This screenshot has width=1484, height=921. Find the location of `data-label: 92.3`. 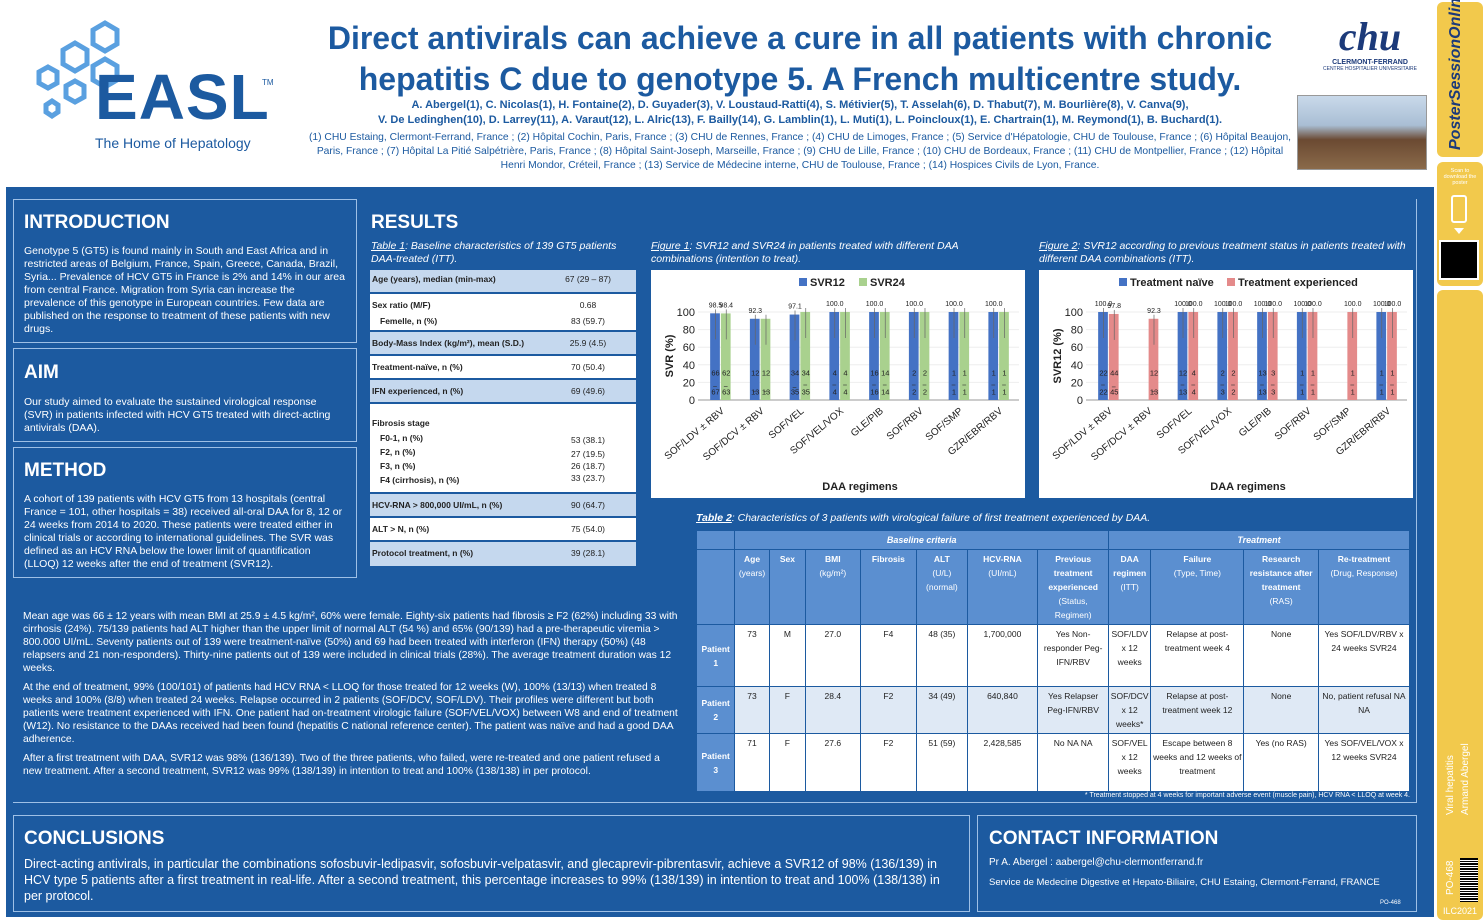

data-label: 92.3 is located at coordinates (1154, 311).